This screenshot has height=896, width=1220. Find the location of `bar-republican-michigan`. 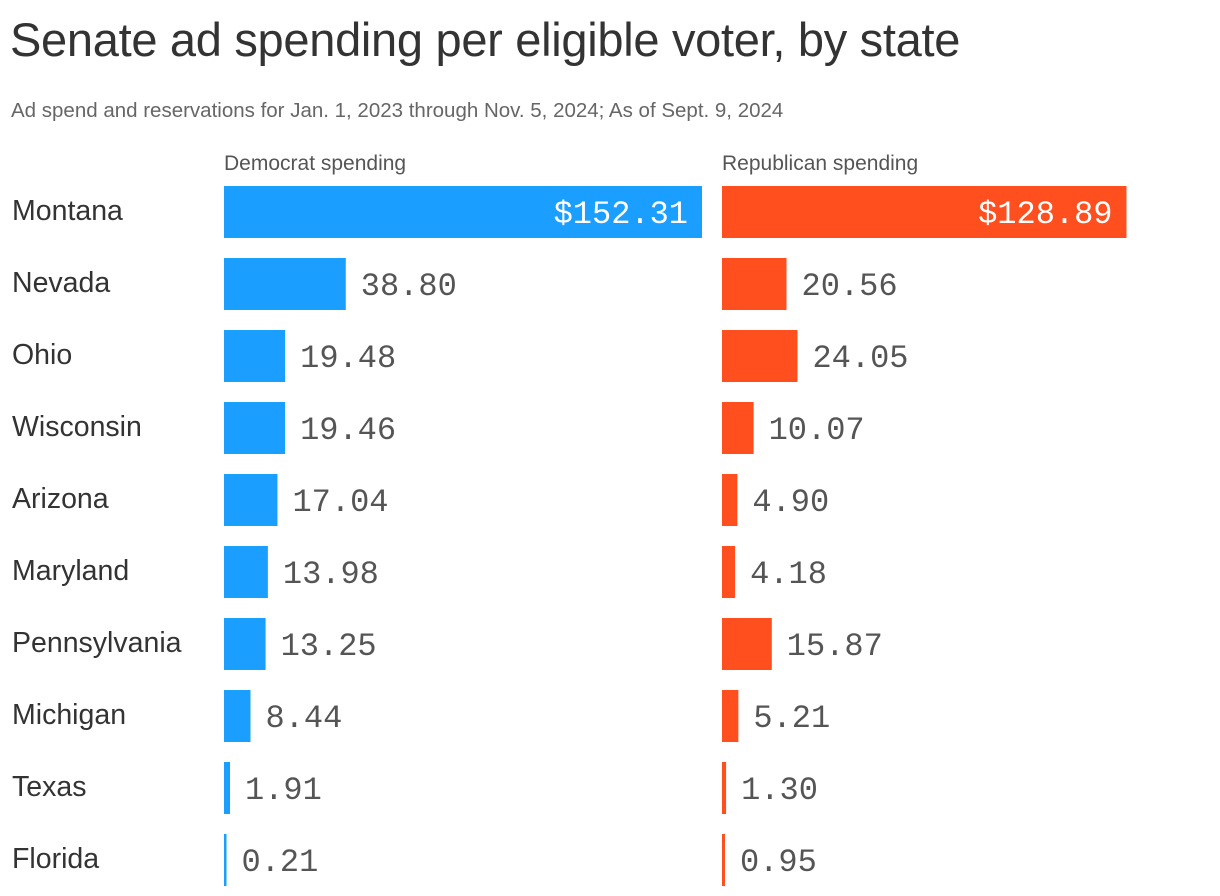

bar-republican-michigan is located at coordinates (730, 716).